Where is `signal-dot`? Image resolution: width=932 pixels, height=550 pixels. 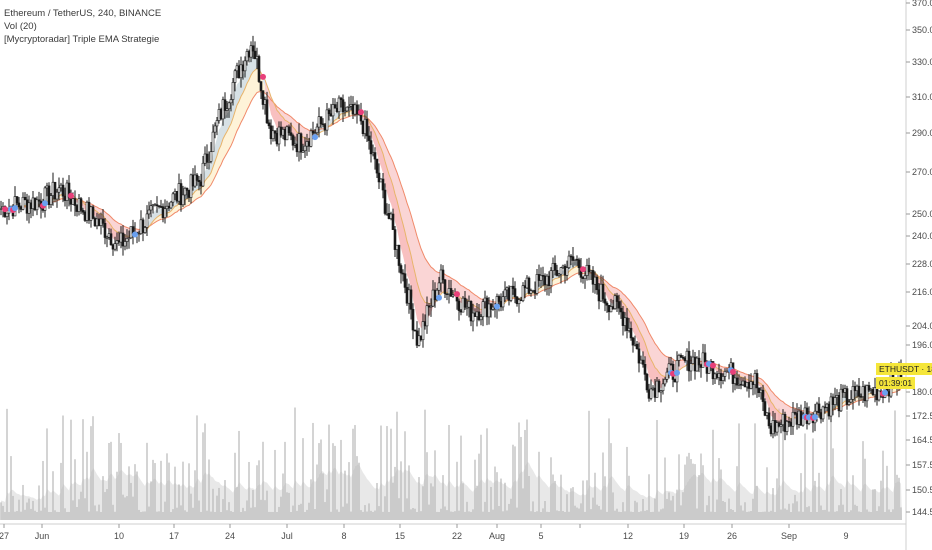 signal-dot is located at coordinates (497, 306).